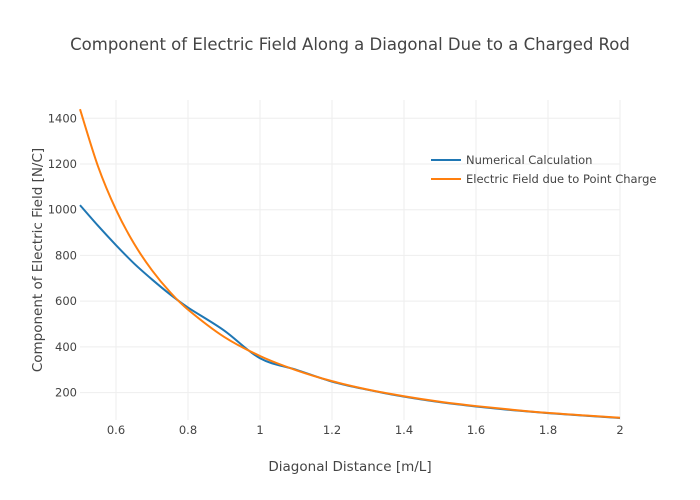 This screenshot has height=500, width=700. I want to click on x-tick-label: 0.6, so click(116, 430).